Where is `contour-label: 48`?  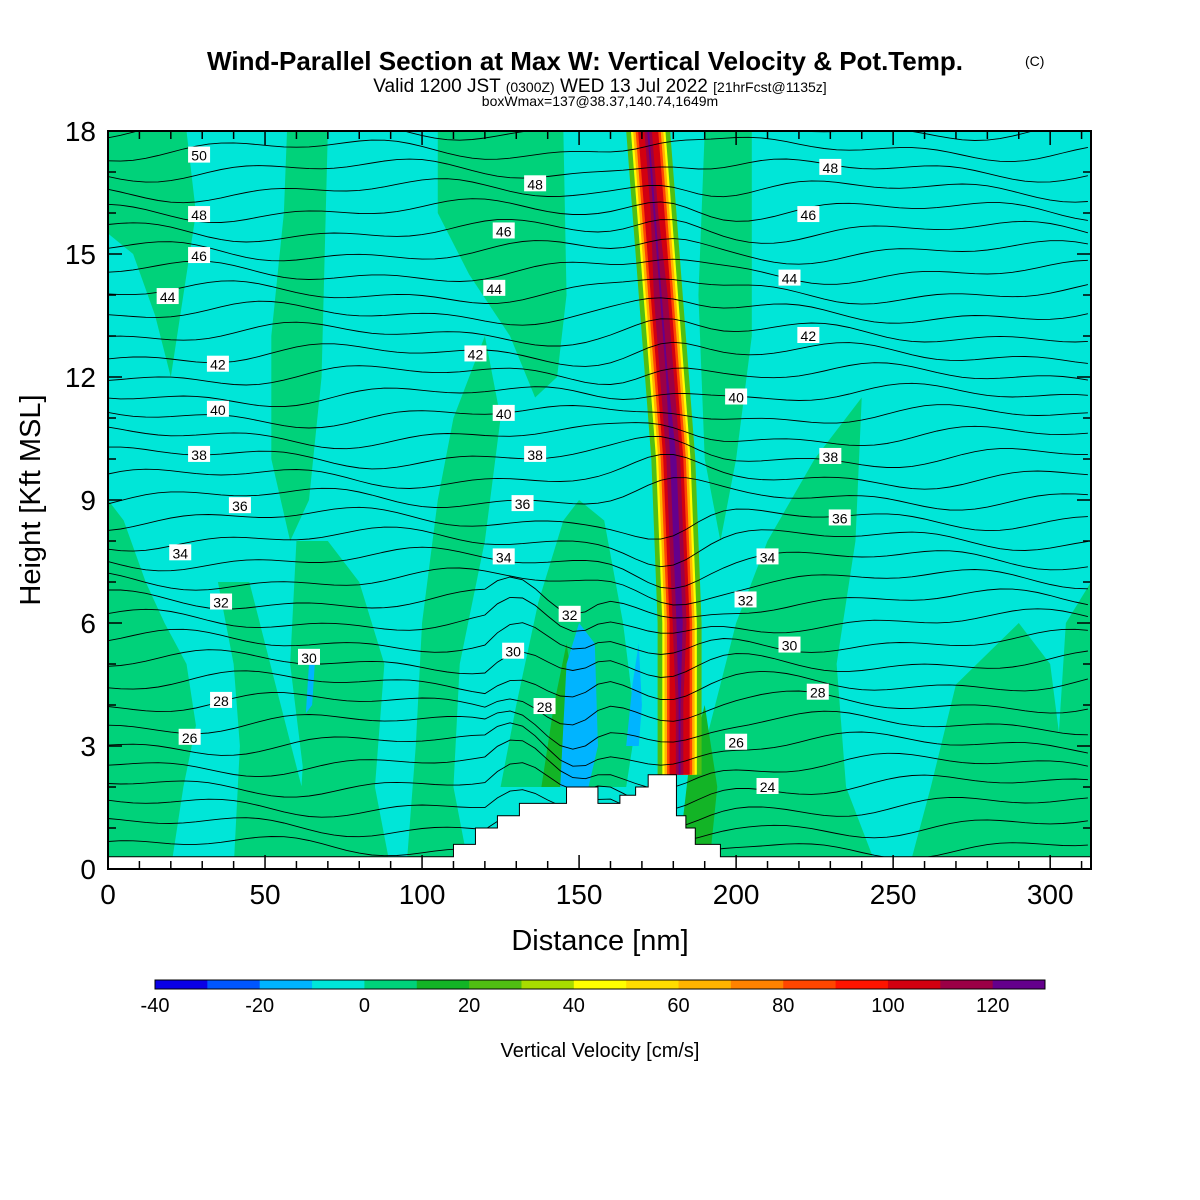
contour-label: 48 is located at coordinates (199, 214).